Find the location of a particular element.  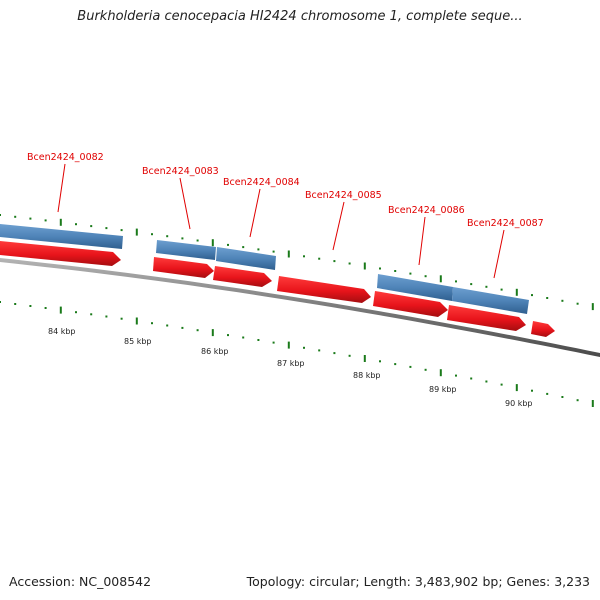

kbp-label: 87 kbp is located at coordinates (291, 363).